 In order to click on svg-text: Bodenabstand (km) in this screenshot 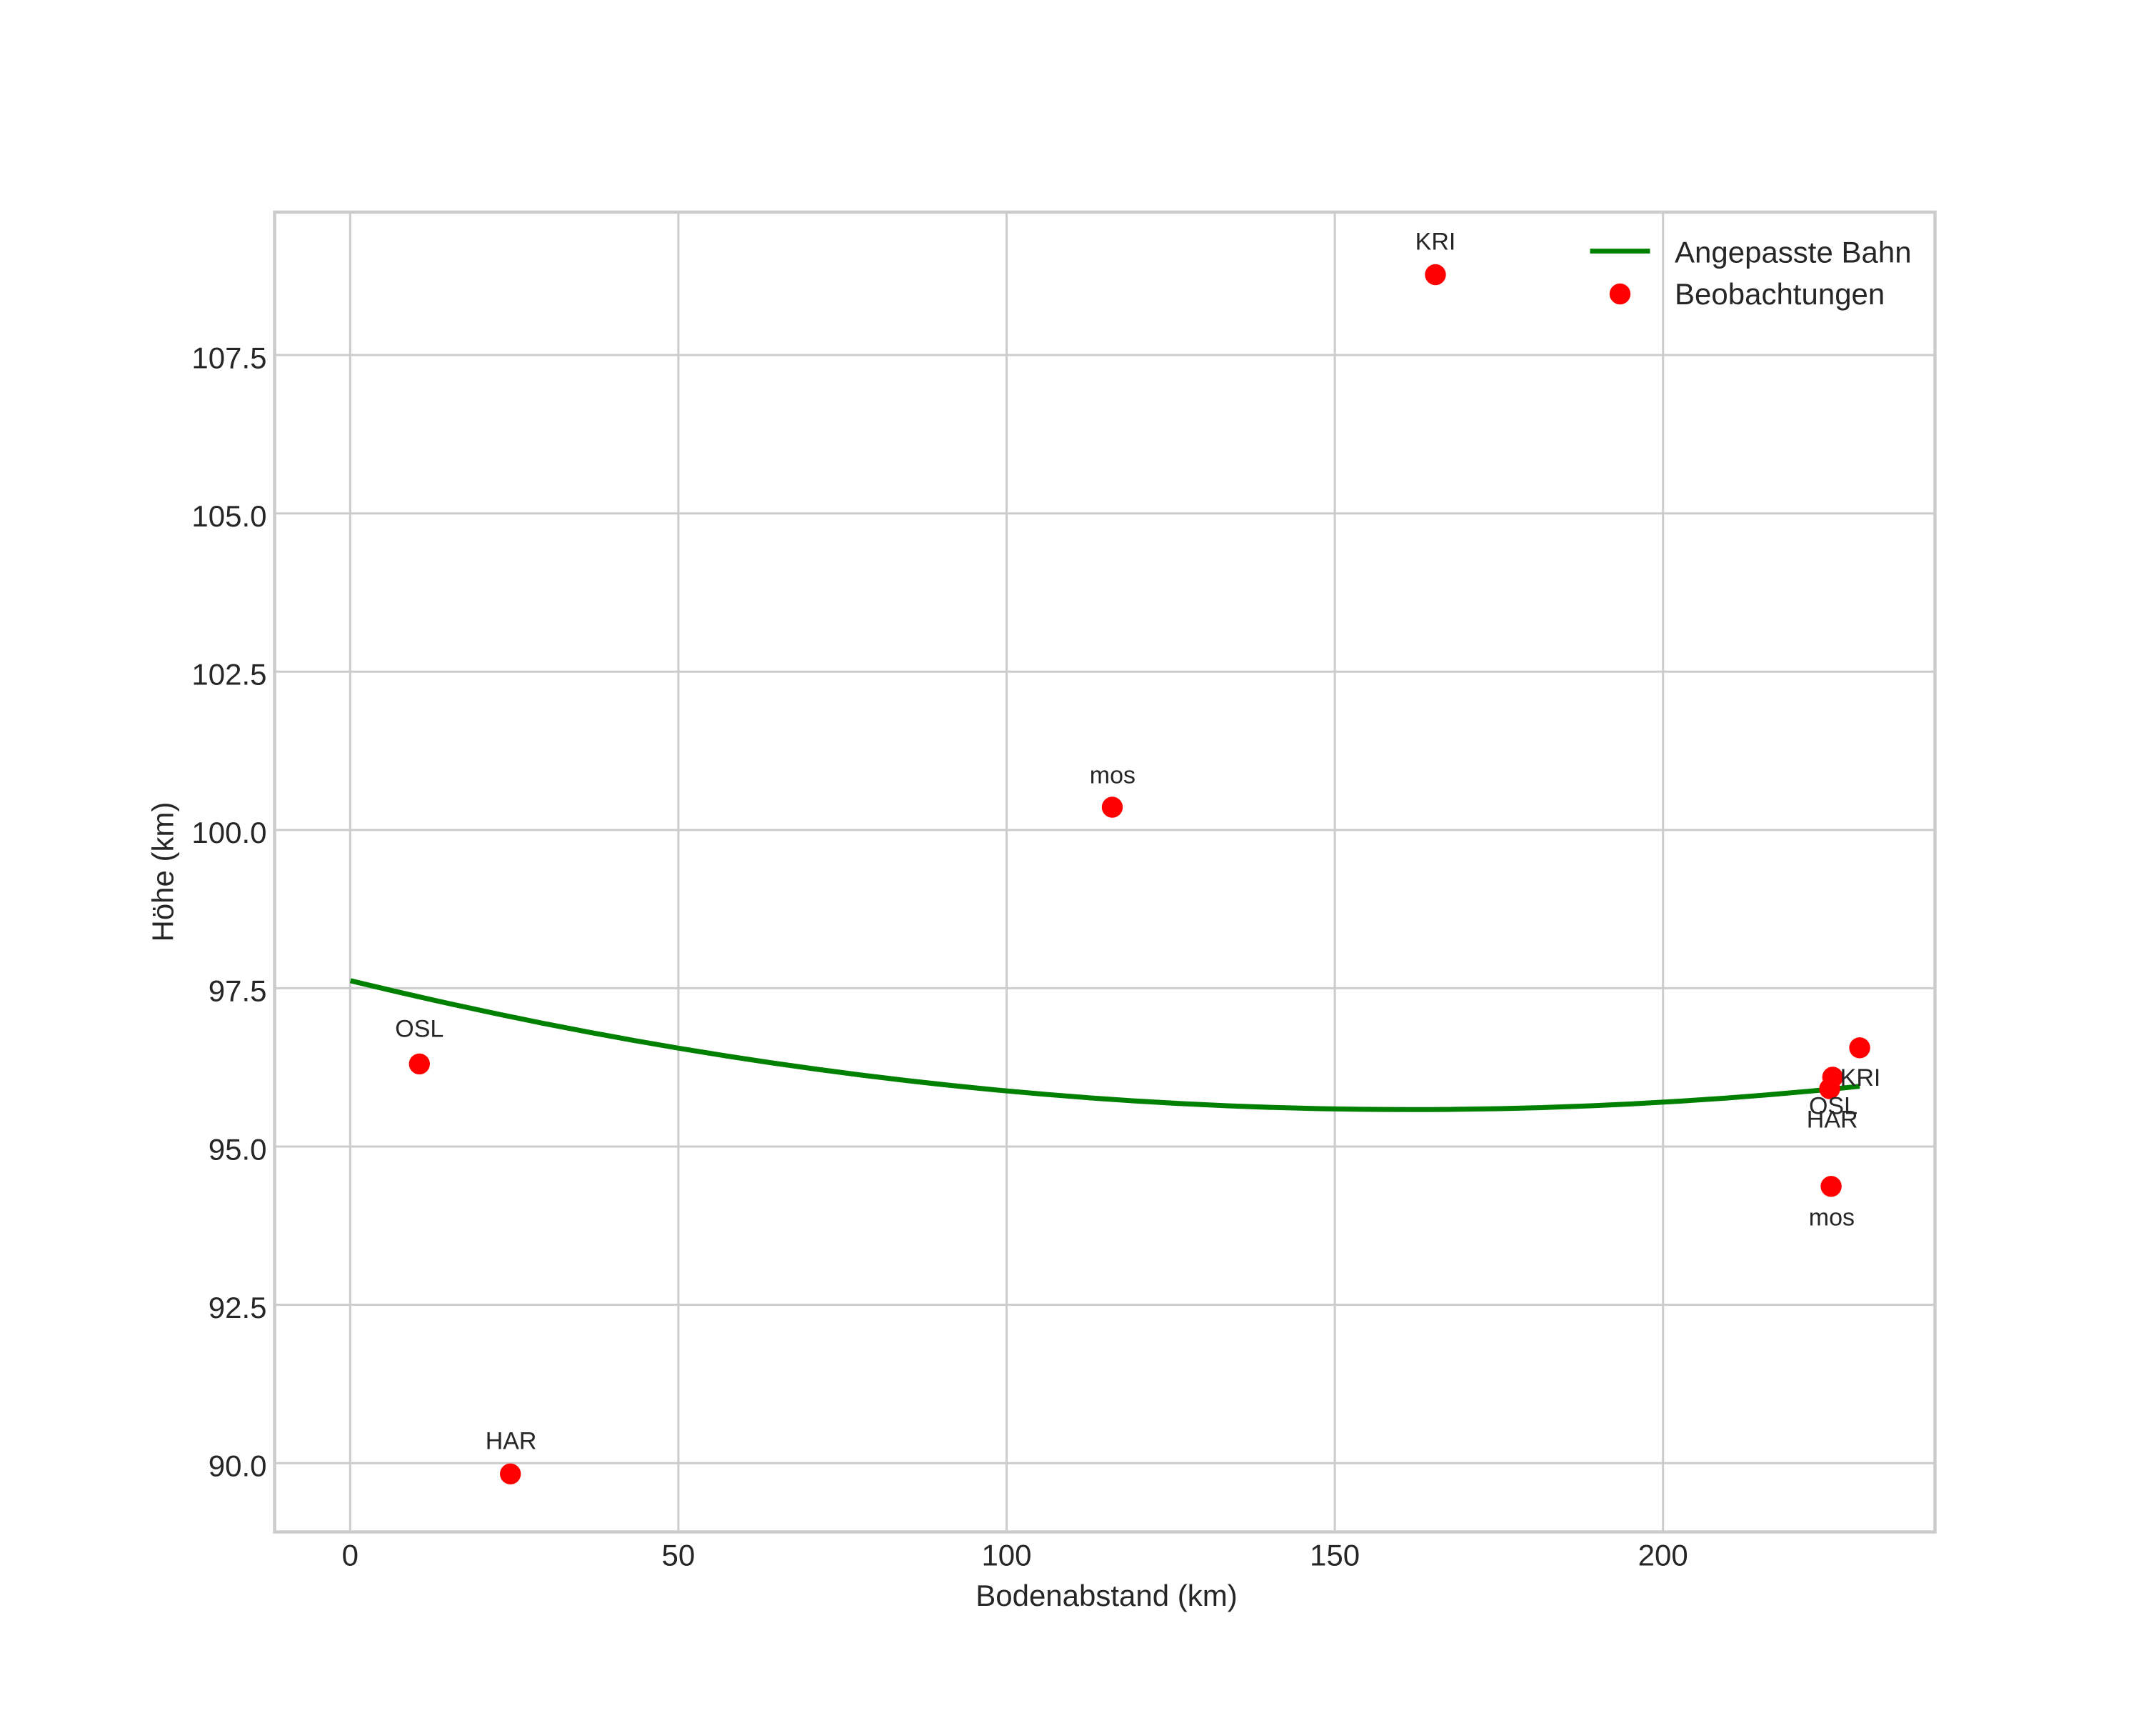, I will do `click(1107, 1595)`.